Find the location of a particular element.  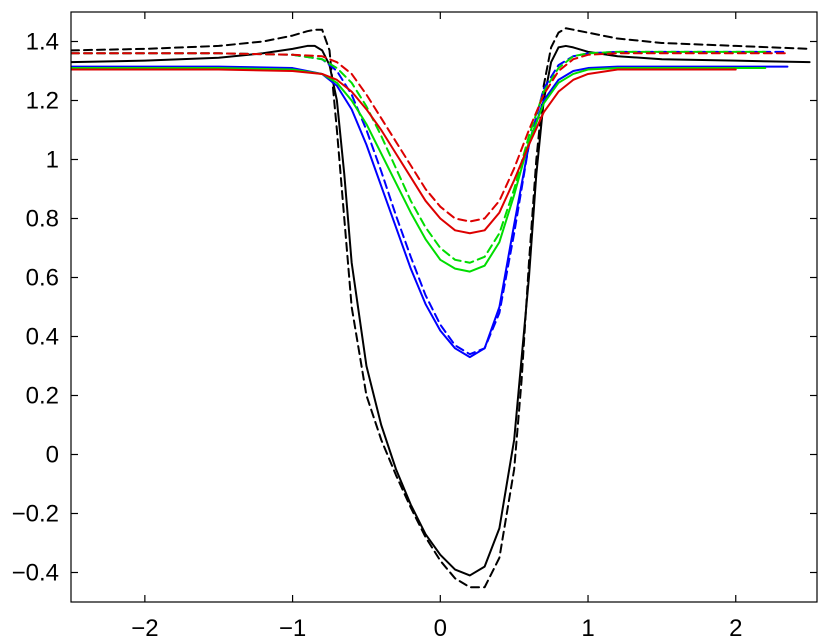

y-tick-label: 1.2 is located at coordinates (42, 101).